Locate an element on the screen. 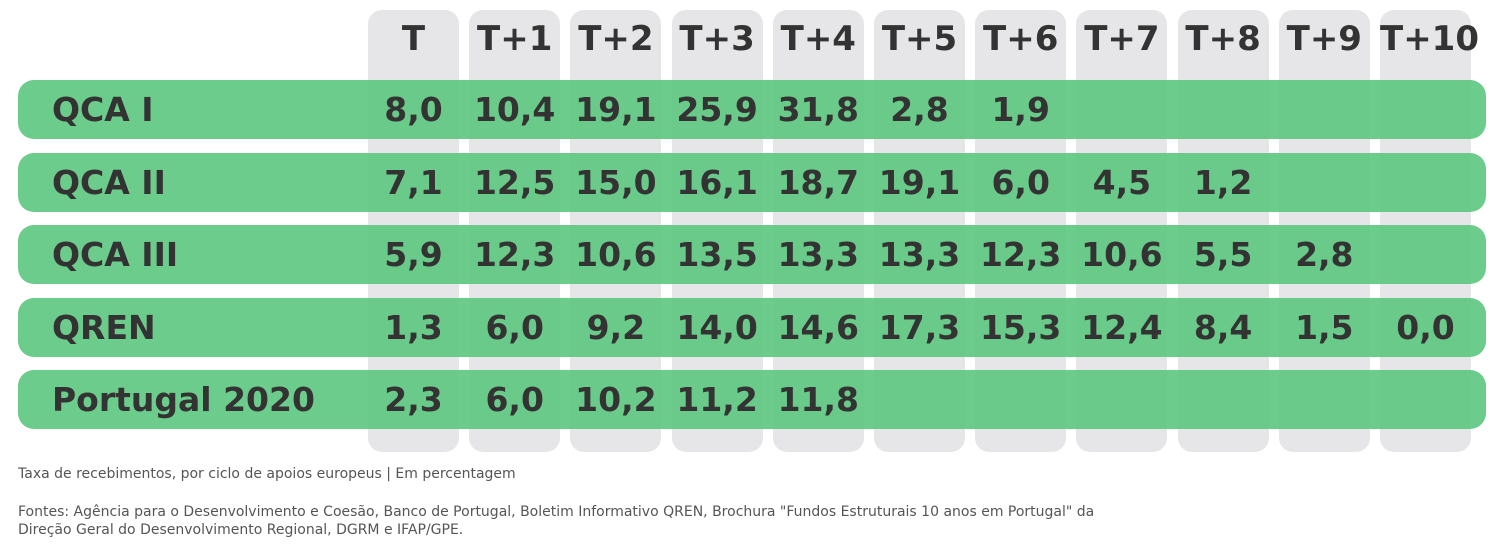 This screenshot has width=1500, height=554. cell-r3-c4: 14,6 is located at coordinates (818, 327).